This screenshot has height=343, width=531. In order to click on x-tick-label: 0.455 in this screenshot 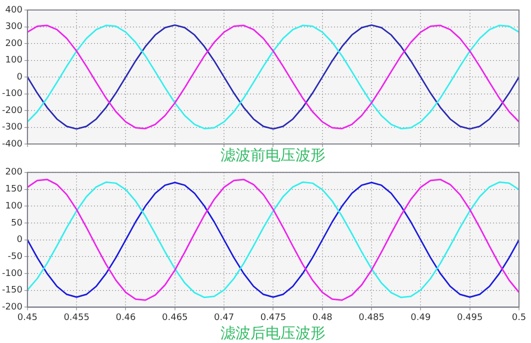, I will do `click(77, 317)`.